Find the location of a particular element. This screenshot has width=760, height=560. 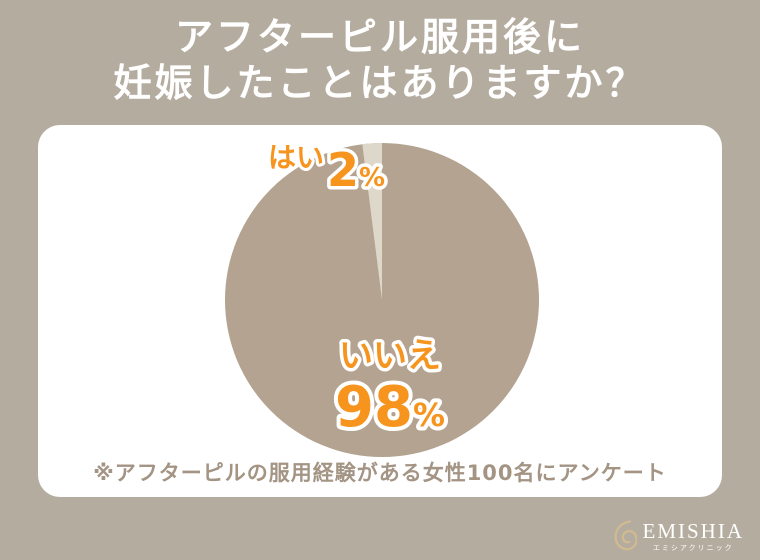

brand-text-block: EMISHIA エミシアクリニック is located at coordinates (693, 535).